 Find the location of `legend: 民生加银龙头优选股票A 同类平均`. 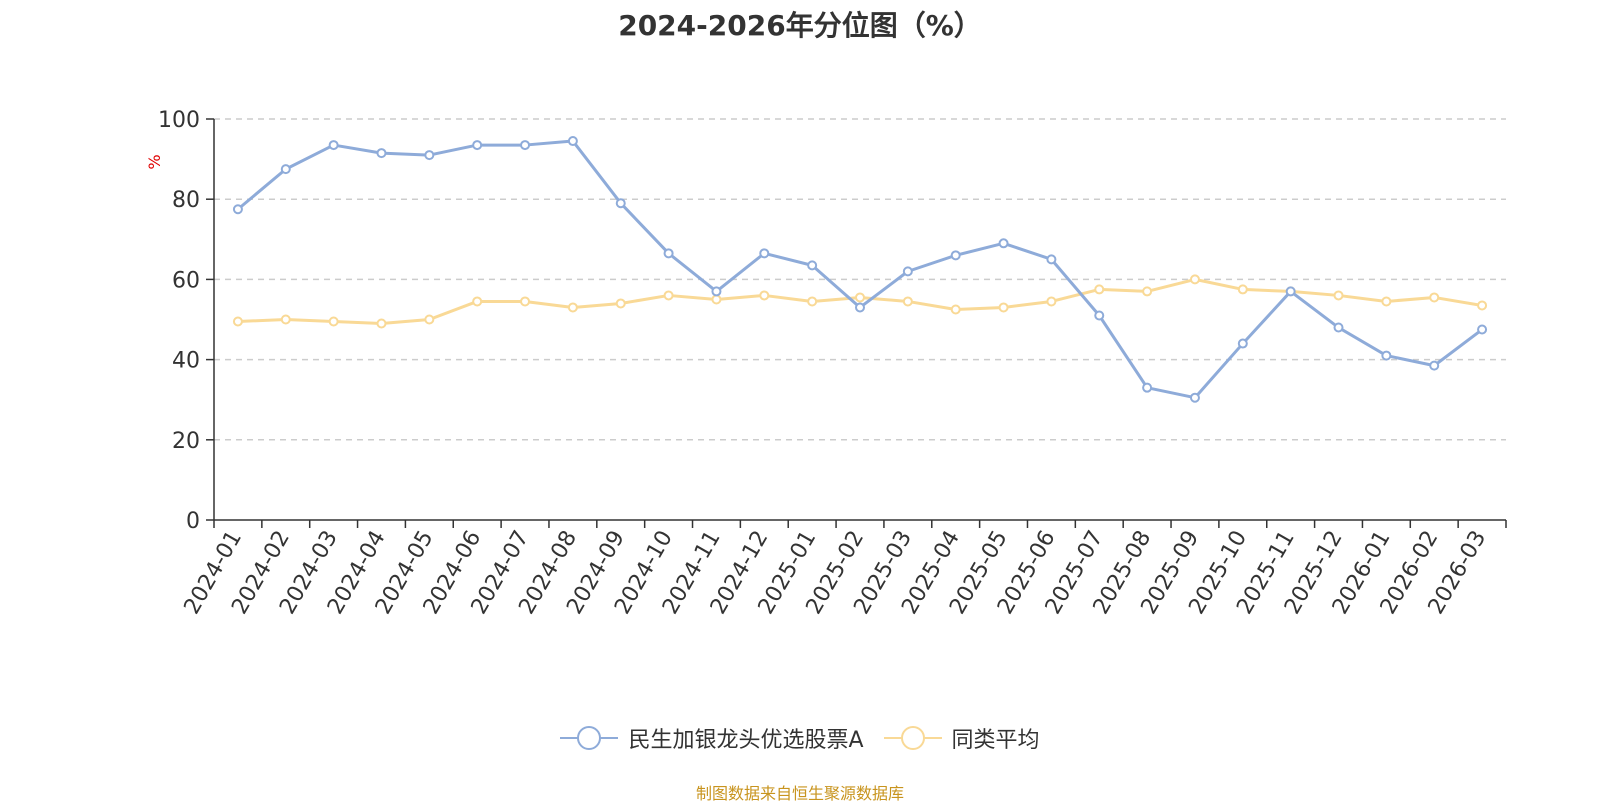

legend: 民生加银龙头优选股票A 同类平均 is located at coordinates (800, 738).